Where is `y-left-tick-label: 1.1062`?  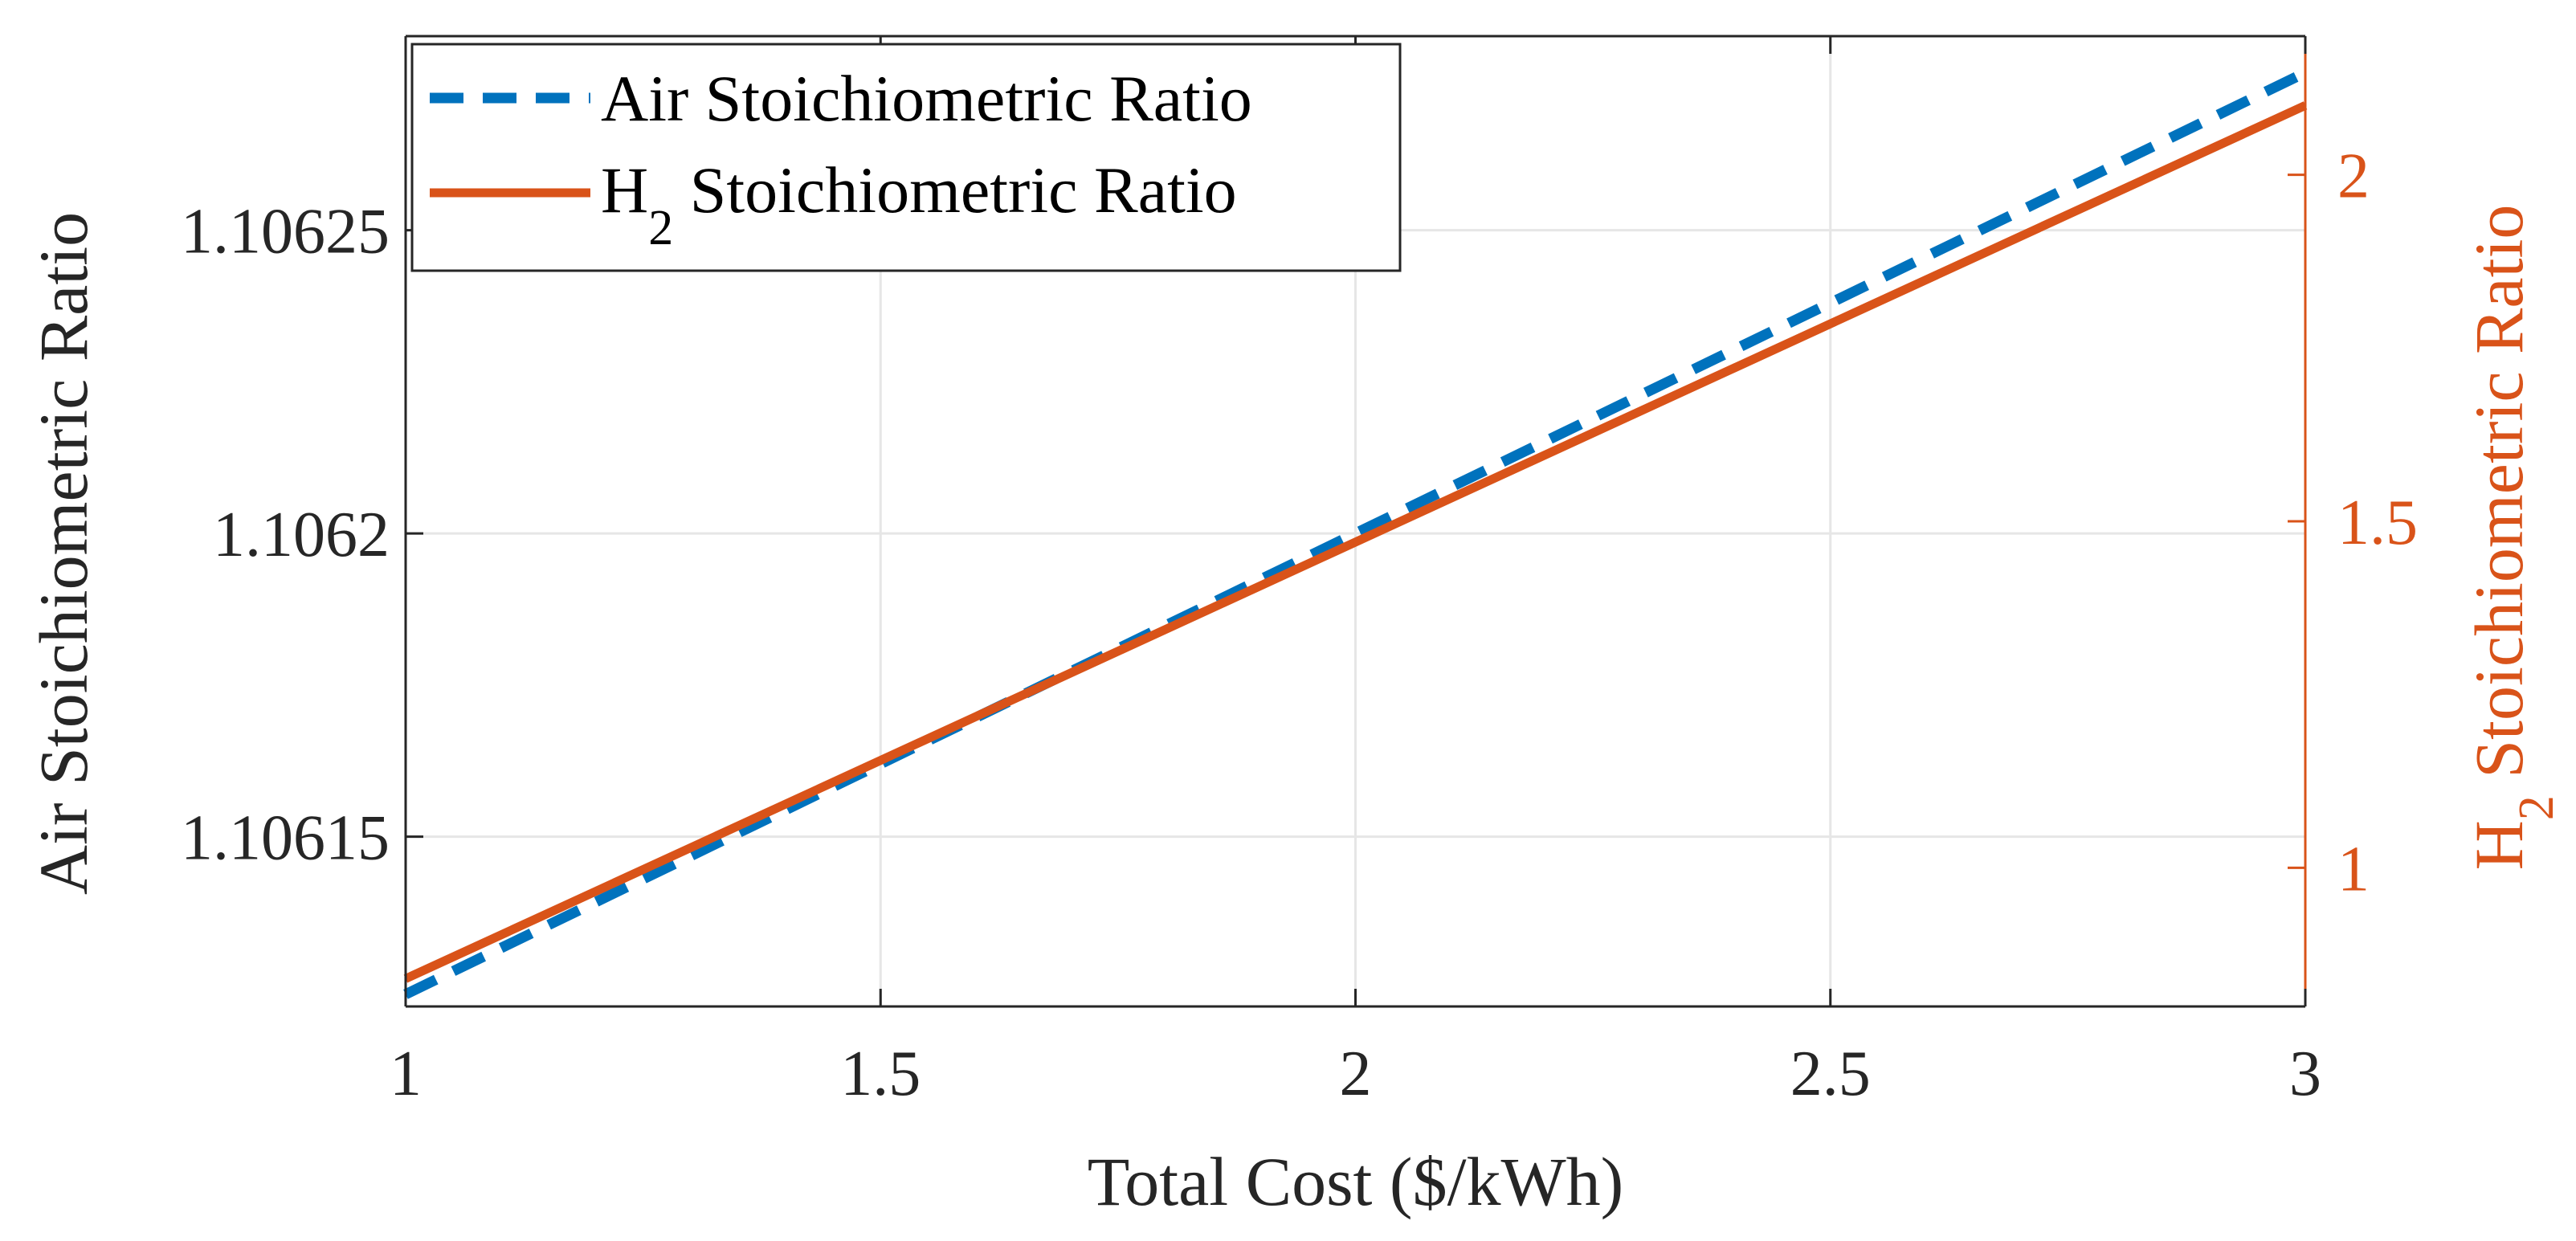 y-left-tick-label: 1.1062 is located at coordinates (301, 535).